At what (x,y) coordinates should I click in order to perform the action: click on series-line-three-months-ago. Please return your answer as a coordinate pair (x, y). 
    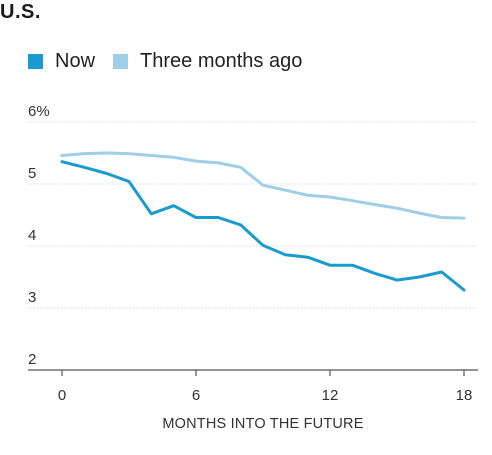
    Looking at the image, I should click on (263, 185).